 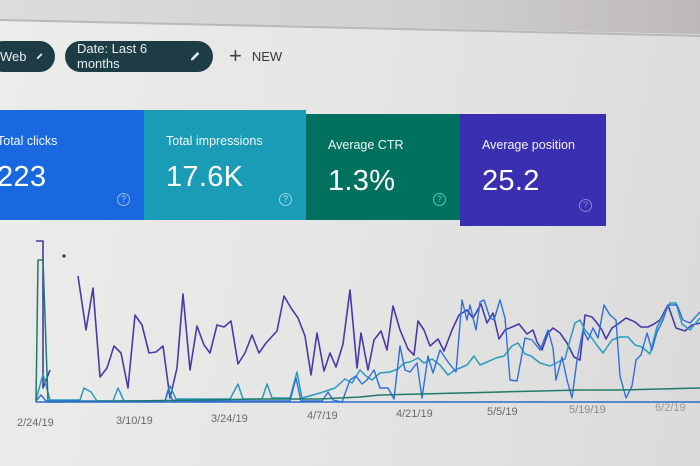 I want to click on metric-value: 17.6K, so click(x=205, y=177).